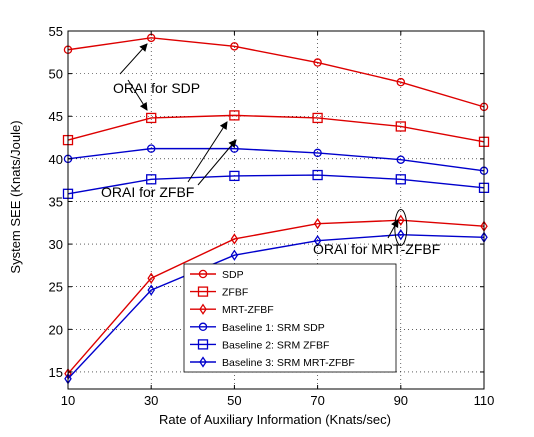 This screenshot has height=437, width=534. Describe the element at coordinates (219, 292) in the screenshot. I see `legend-item: ZFBF` at that location.